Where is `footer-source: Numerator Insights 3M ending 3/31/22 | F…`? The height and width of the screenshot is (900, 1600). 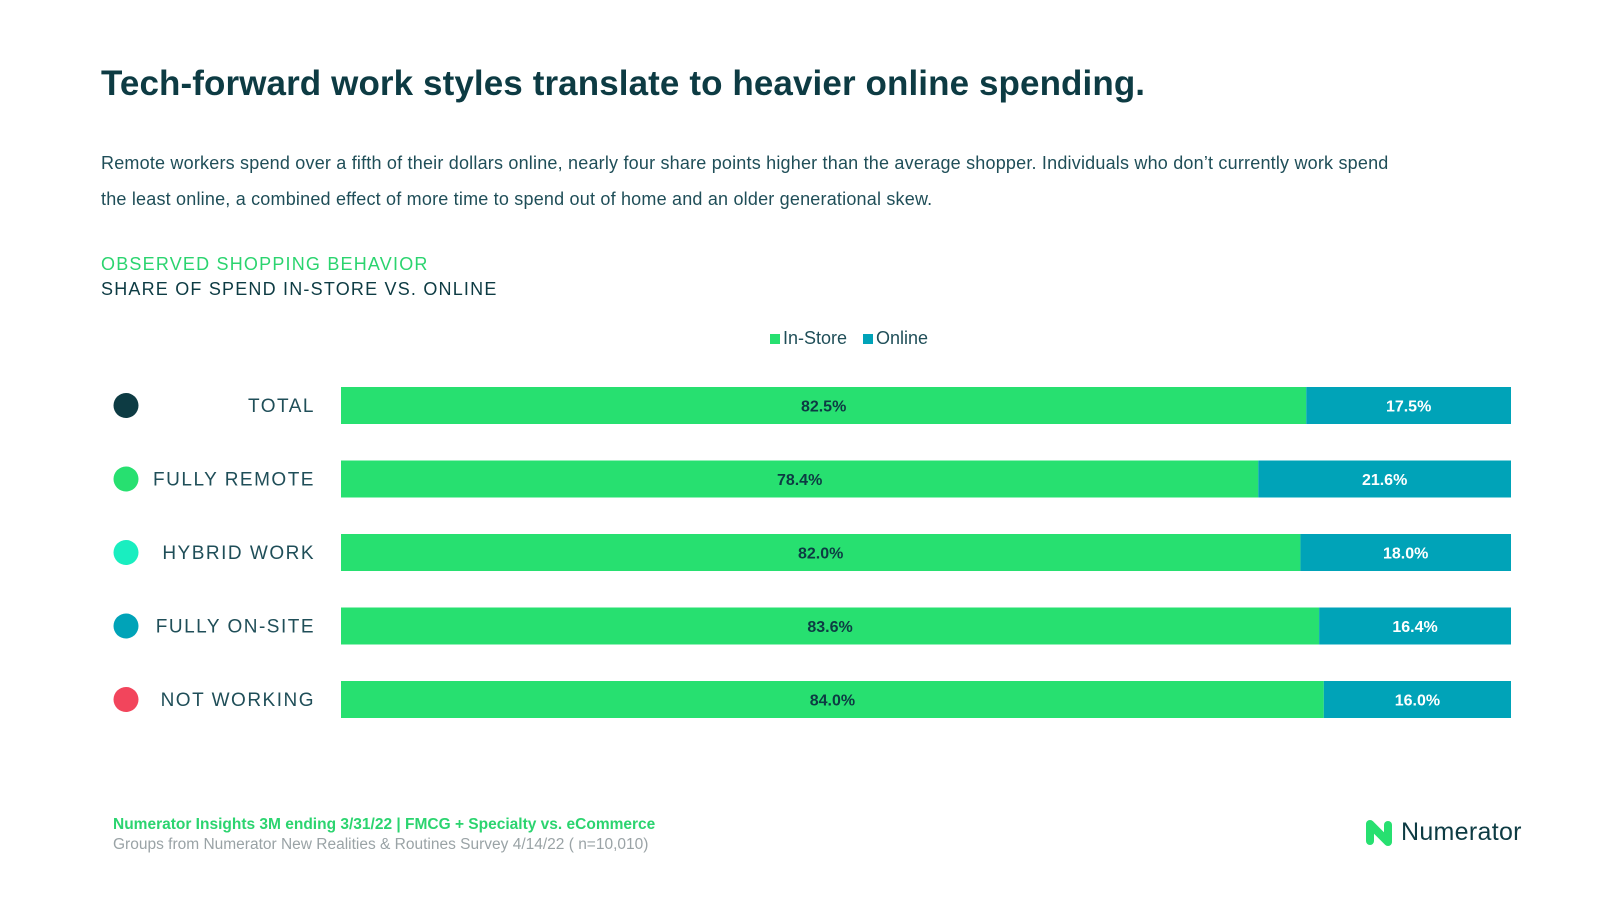
footer-source: Numerator Insights 3M ending 3/31/22 | F… is located at coordinates (384, 824).